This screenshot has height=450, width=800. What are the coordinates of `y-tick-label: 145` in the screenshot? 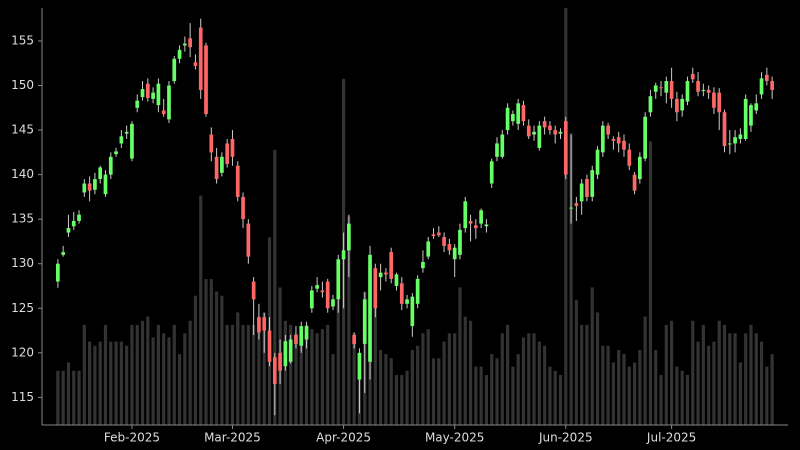 It's located at (22, 130).